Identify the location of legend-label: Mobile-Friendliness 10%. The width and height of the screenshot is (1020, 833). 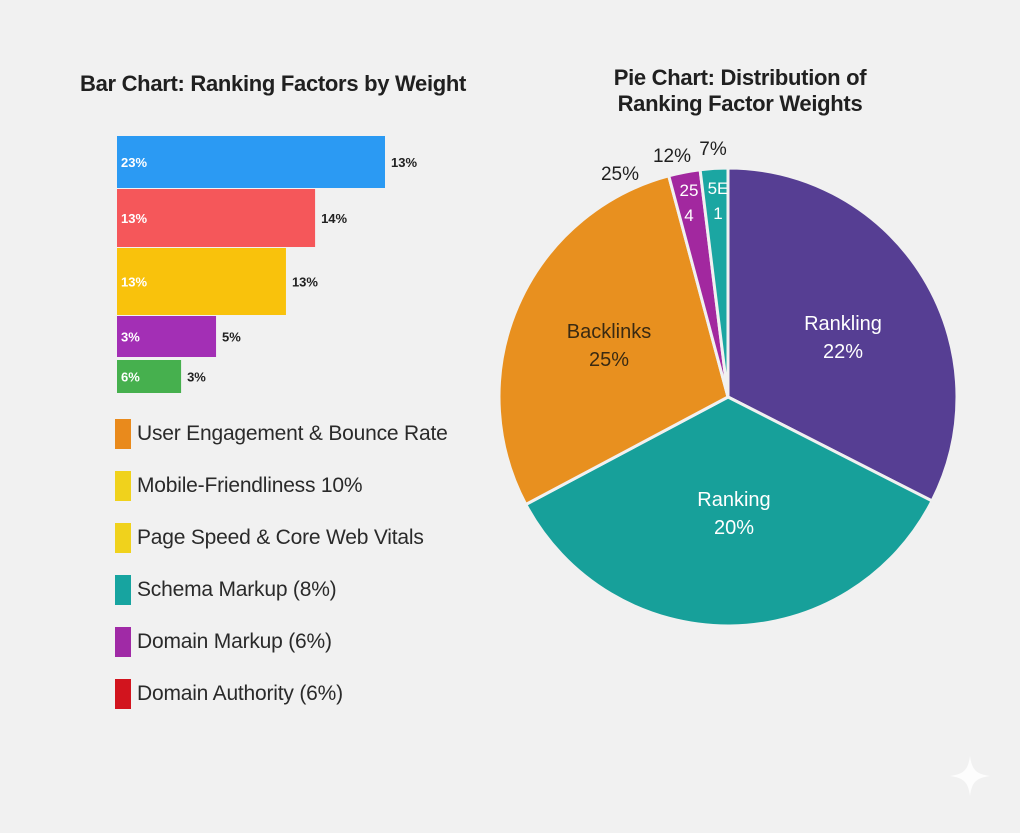
(250, 485).